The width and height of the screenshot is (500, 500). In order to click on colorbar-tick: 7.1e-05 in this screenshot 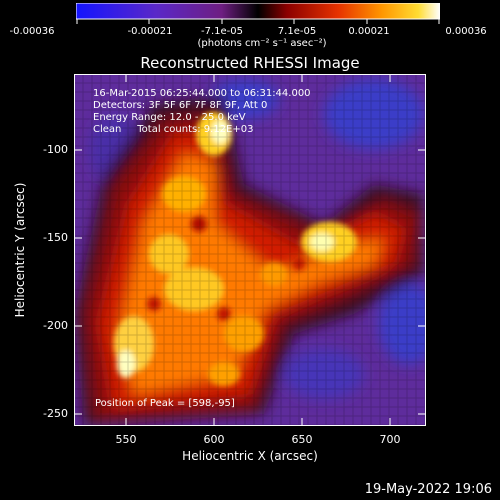, I will do `click(297, 31)`.